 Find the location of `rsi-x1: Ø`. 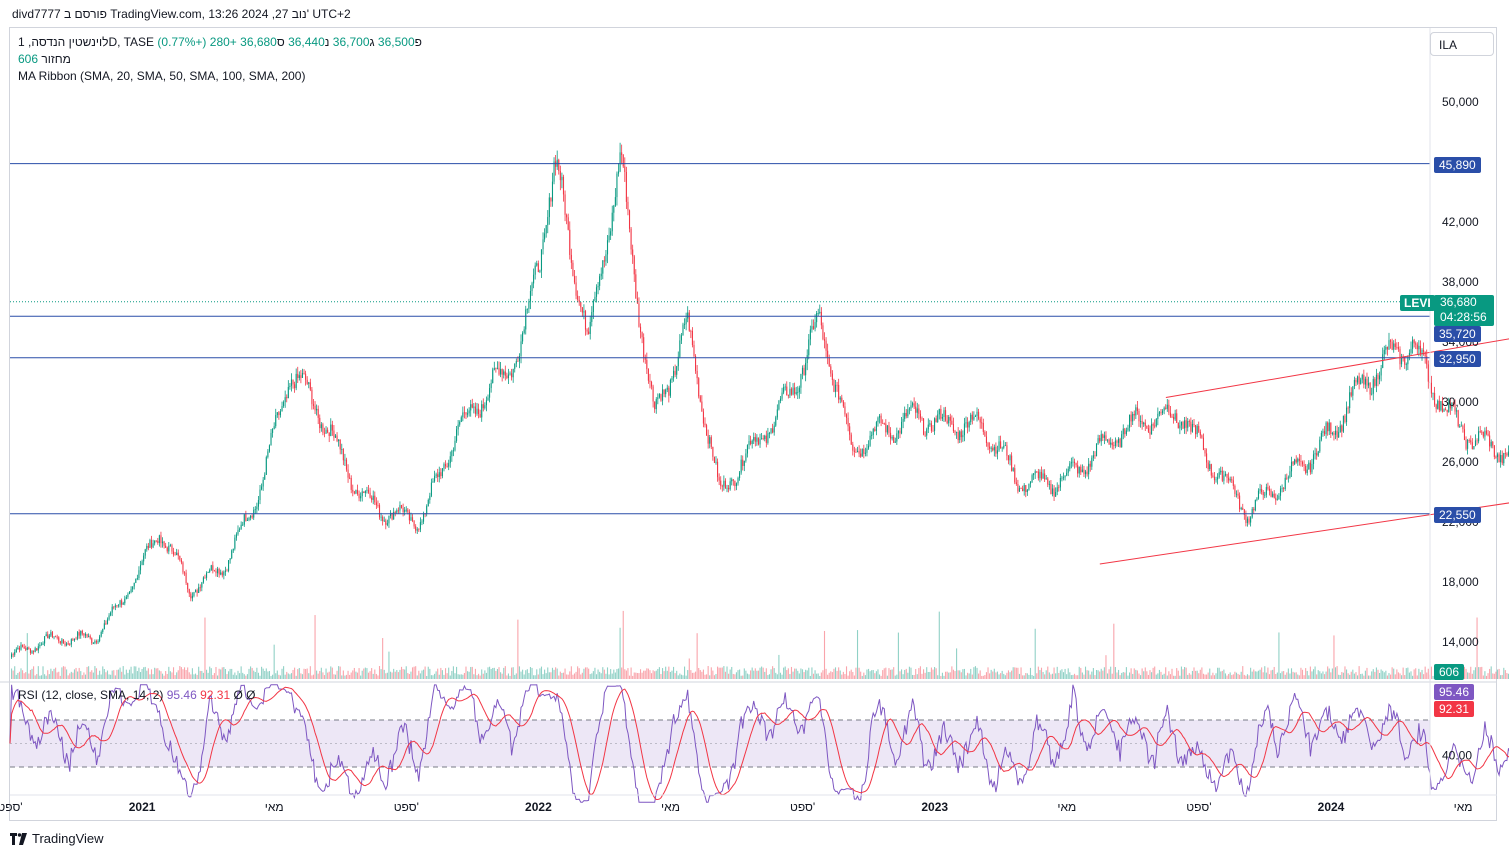

rsi-x1: Ø is located at coordinates (238, 695).